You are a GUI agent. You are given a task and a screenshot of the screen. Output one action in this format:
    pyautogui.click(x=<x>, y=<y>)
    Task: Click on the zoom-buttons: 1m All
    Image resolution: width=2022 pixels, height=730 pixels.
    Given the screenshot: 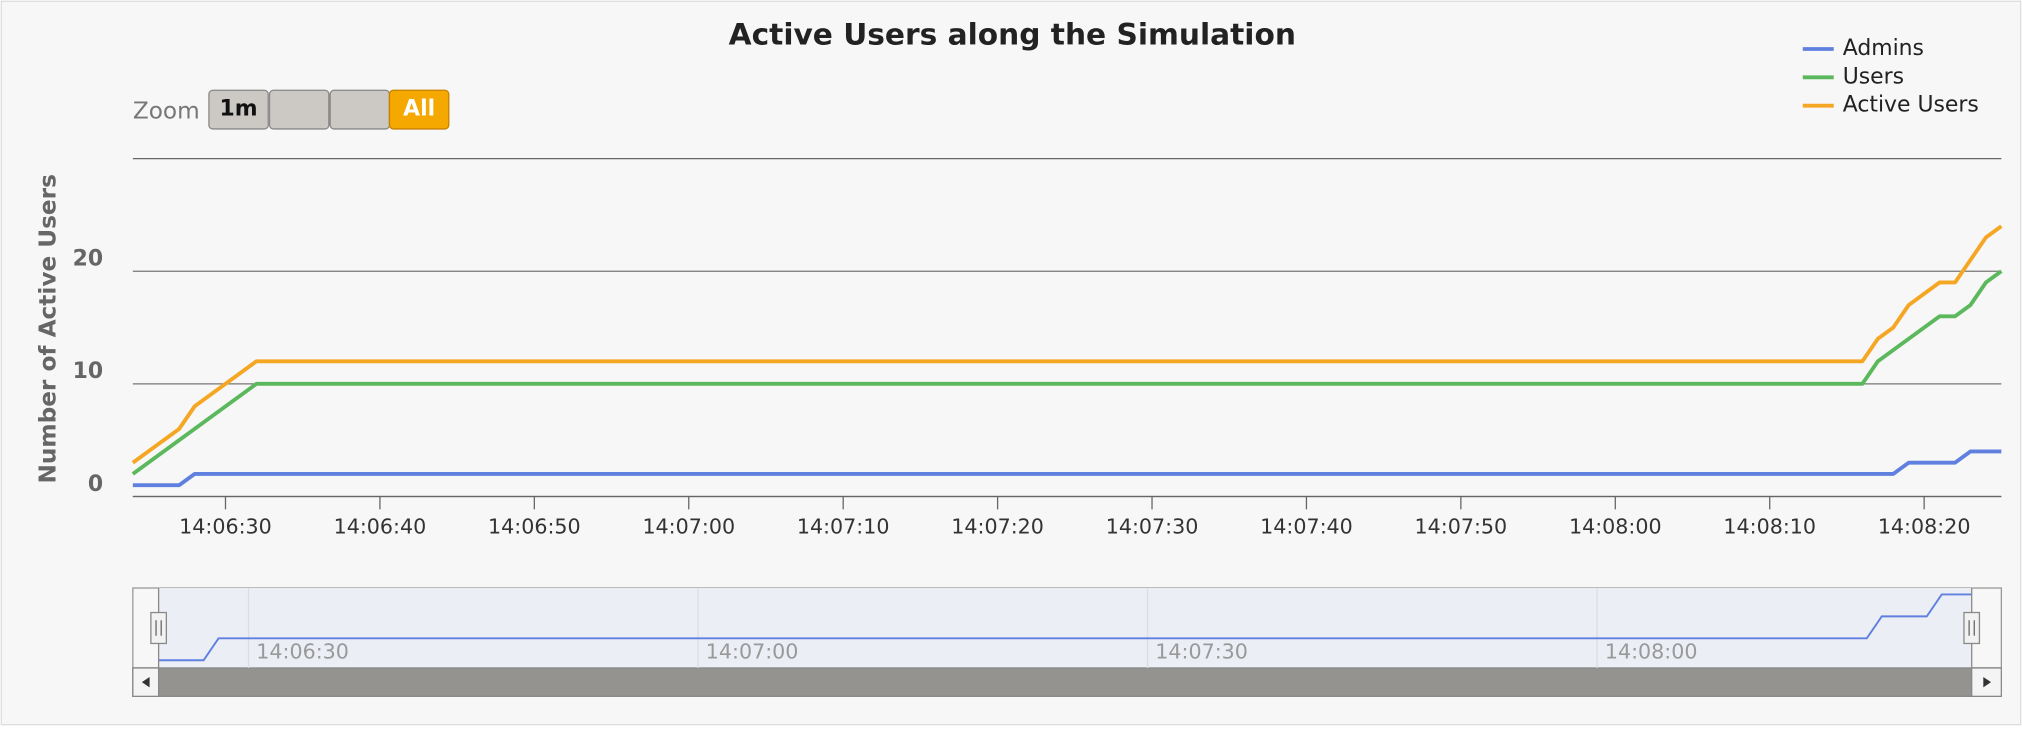 What is the action you would take?
    pyautogui.click(x=329, y=109)
    